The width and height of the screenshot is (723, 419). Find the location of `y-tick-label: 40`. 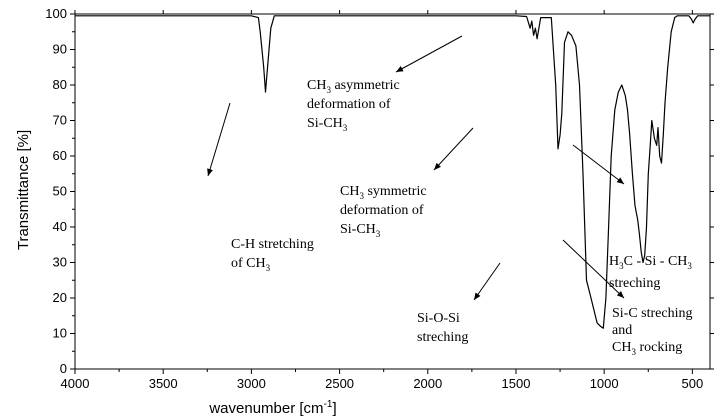

y-tick-label: 40 is located at coordinates (60, 226).